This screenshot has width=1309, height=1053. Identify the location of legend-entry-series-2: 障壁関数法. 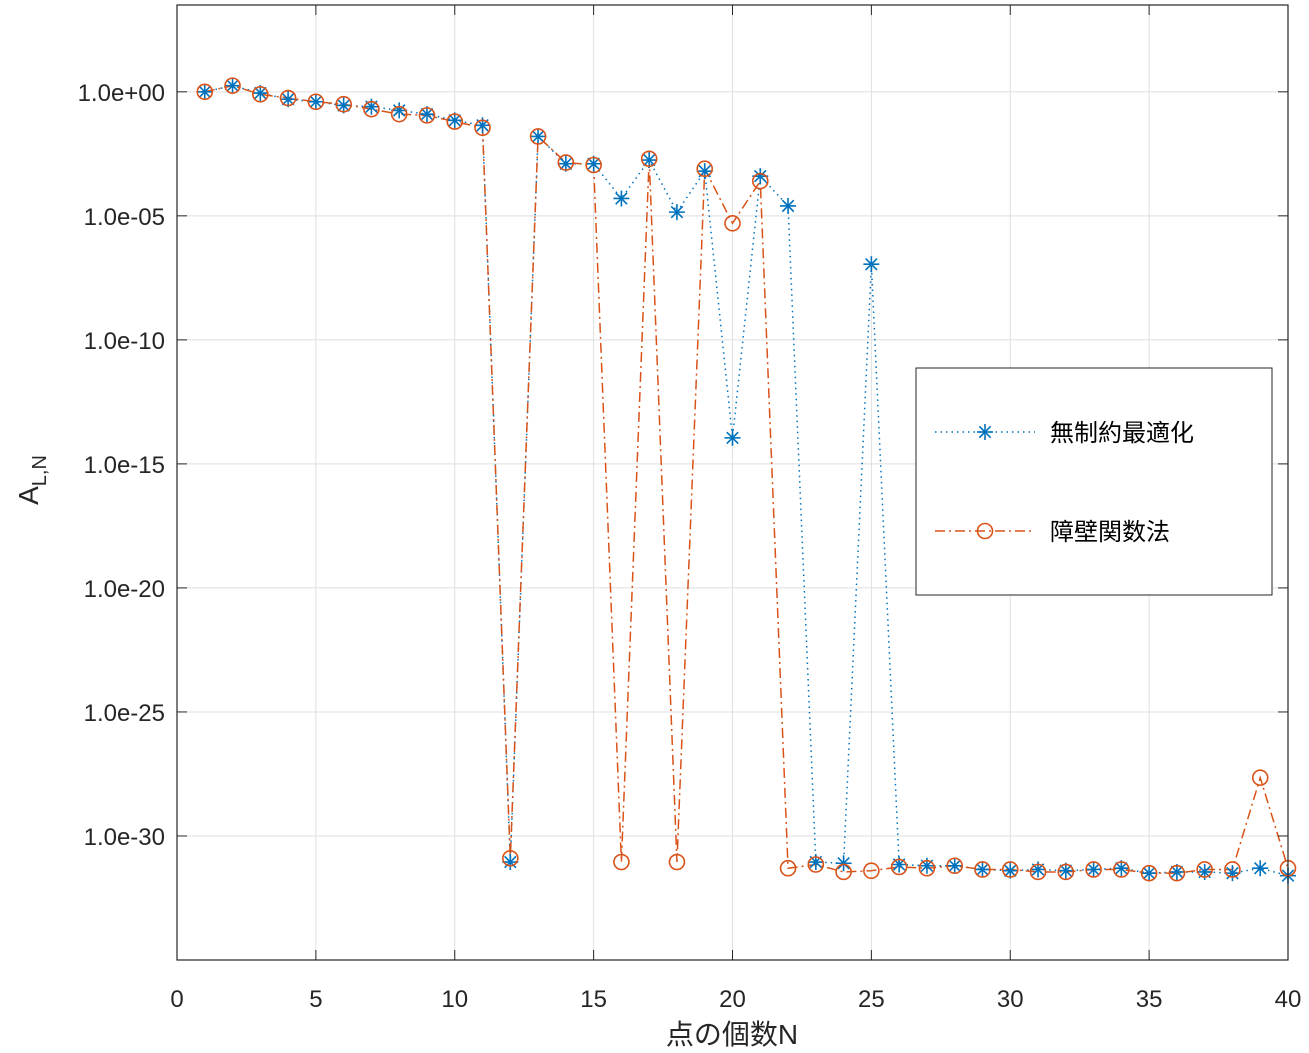
(1052, 532).